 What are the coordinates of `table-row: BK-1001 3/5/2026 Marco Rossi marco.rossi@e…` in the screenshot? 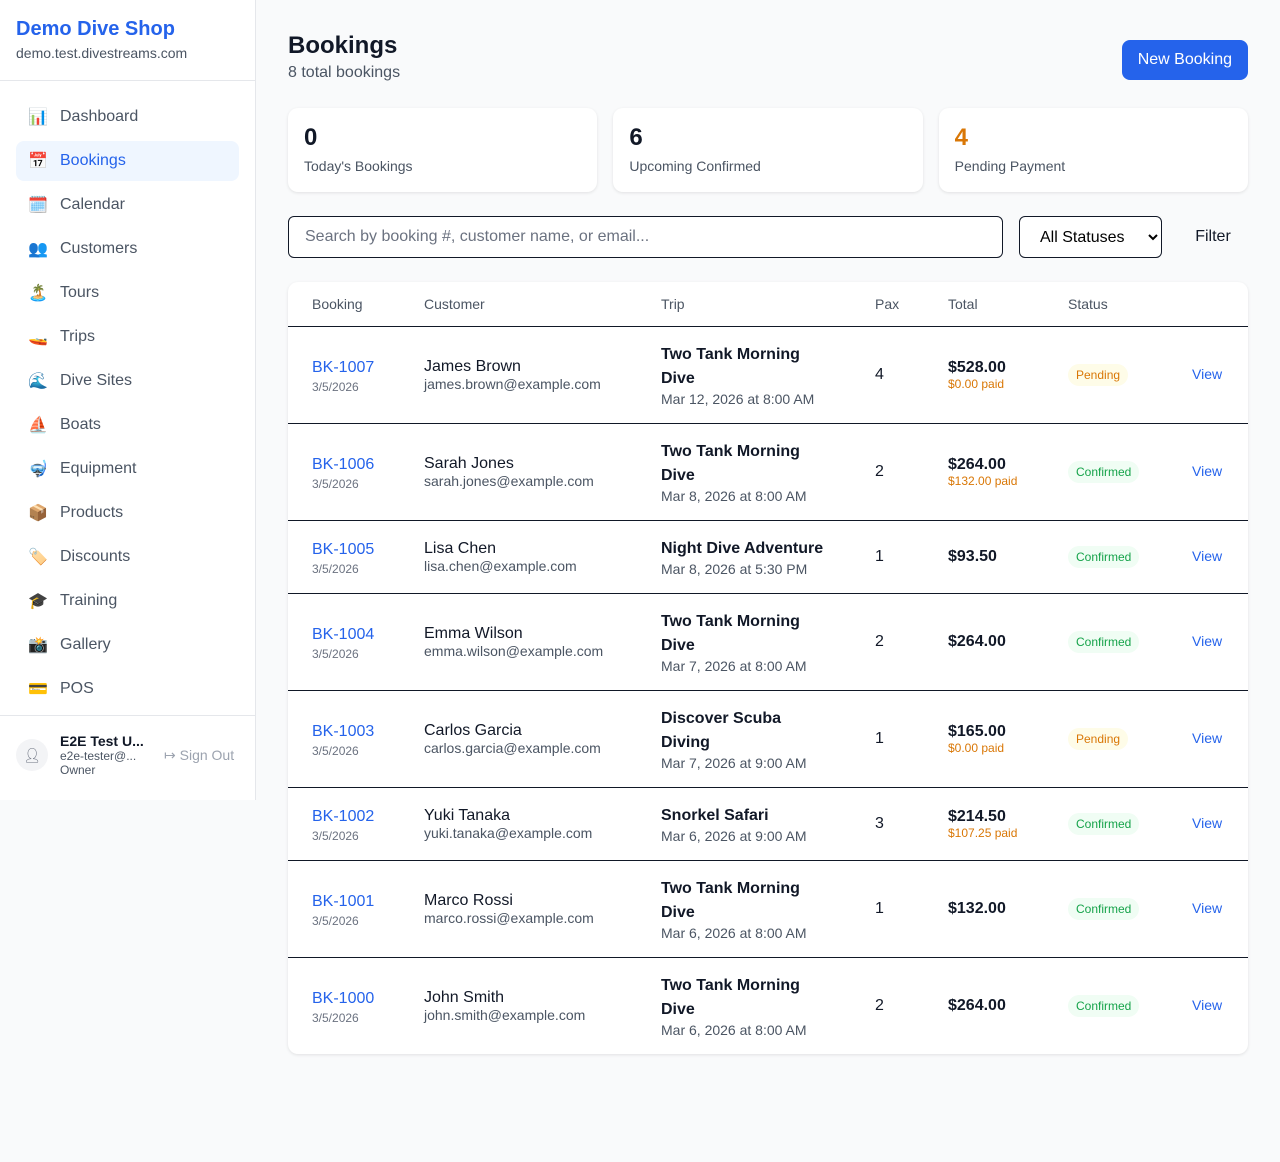 It's located at (768, 909).